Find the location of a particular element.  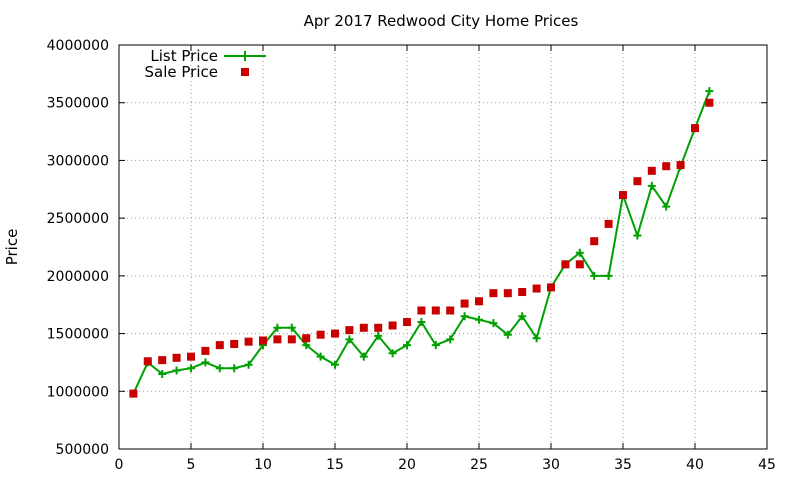

y-tick-label: 2500000 is located at coordinates (78, 219).